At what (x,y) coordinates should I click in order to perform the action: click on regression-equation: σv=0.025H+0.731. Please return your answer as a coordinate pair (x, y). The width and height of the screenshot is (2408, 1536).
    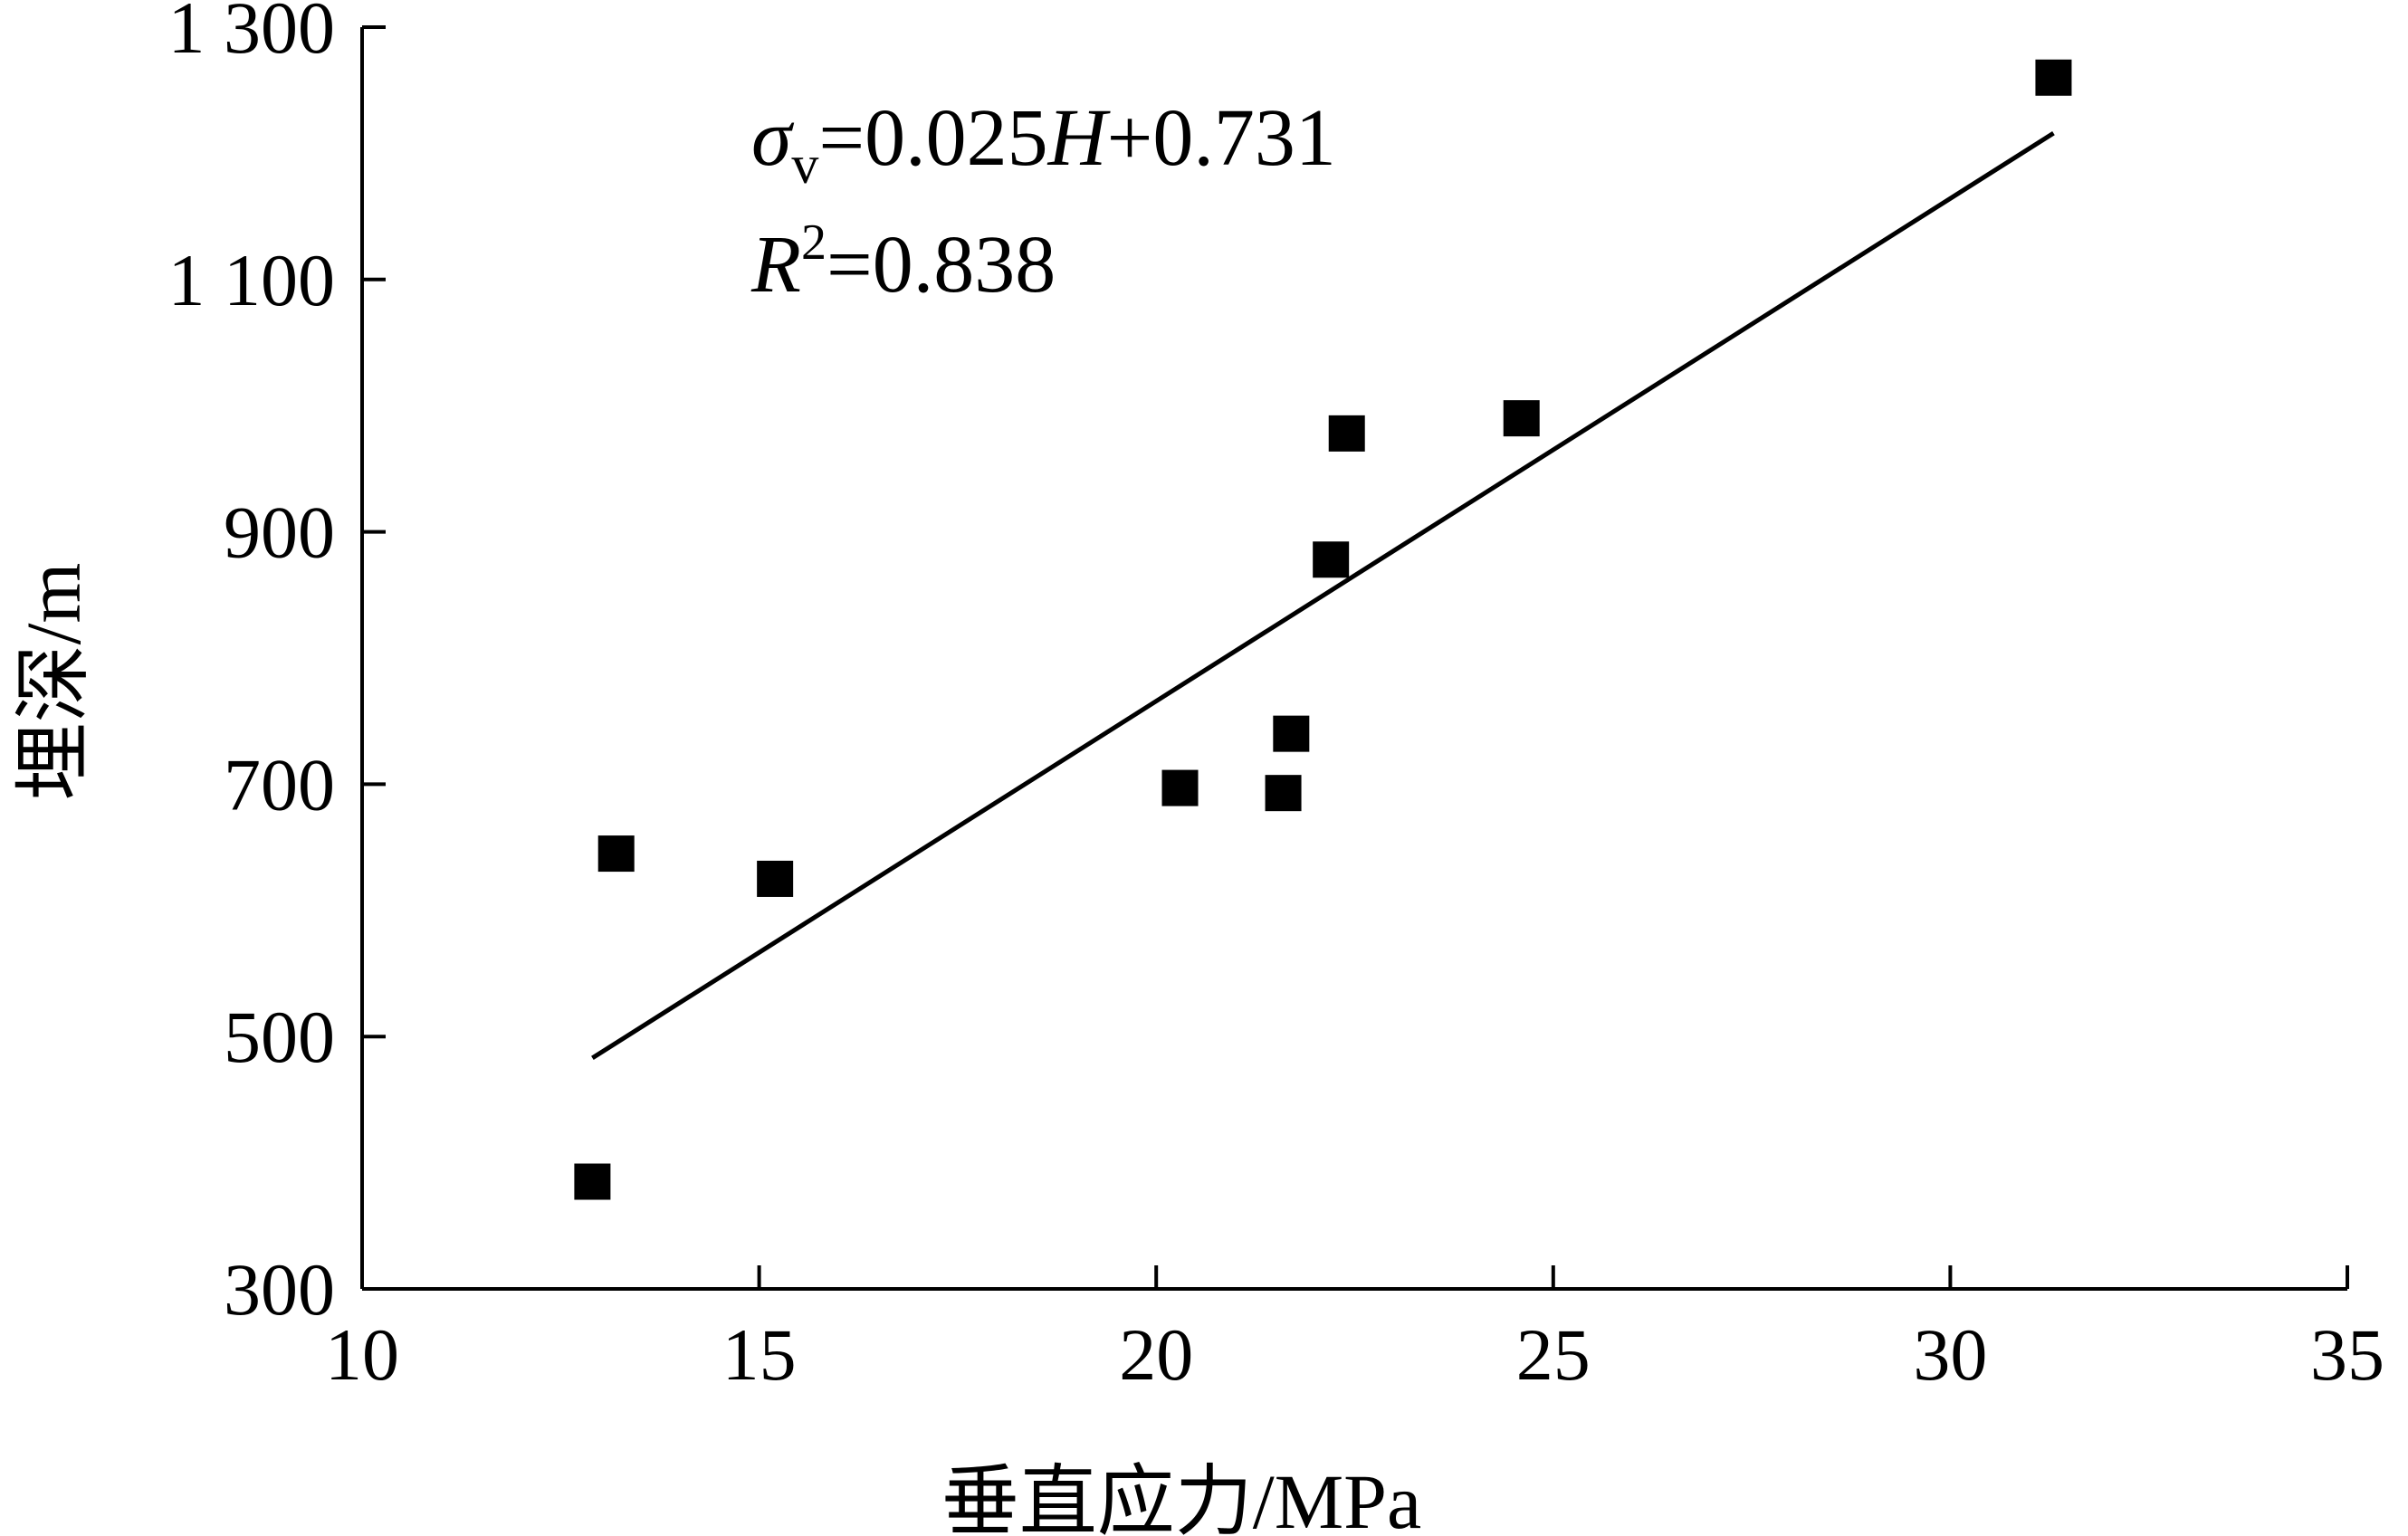
    Looking at the image, I should click on (1043, 144).